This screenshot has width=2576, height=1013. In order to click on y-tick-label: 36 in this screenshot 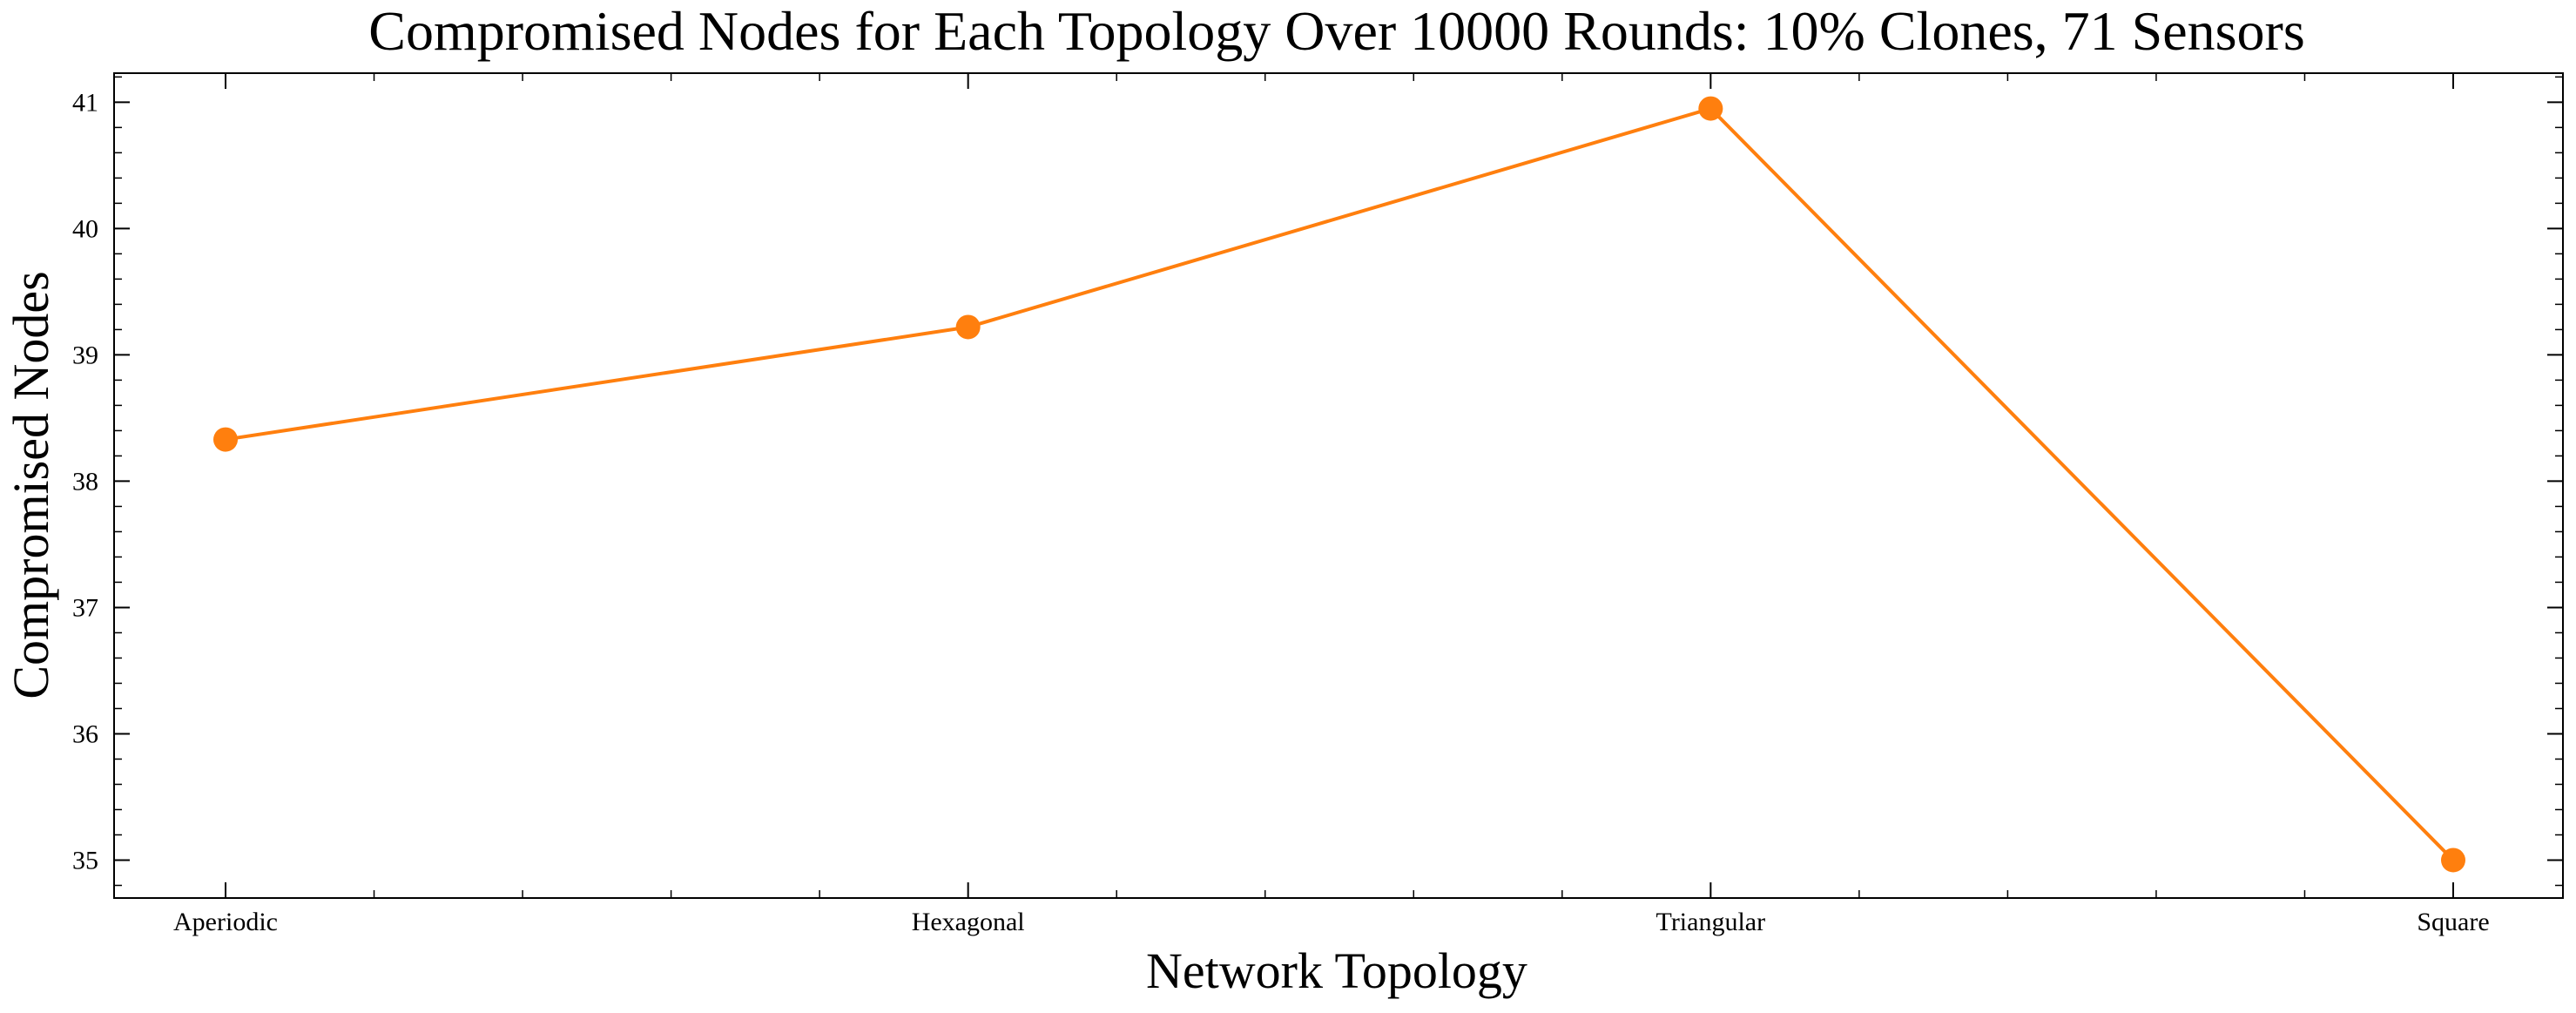, I will do `click(85, 734)`.